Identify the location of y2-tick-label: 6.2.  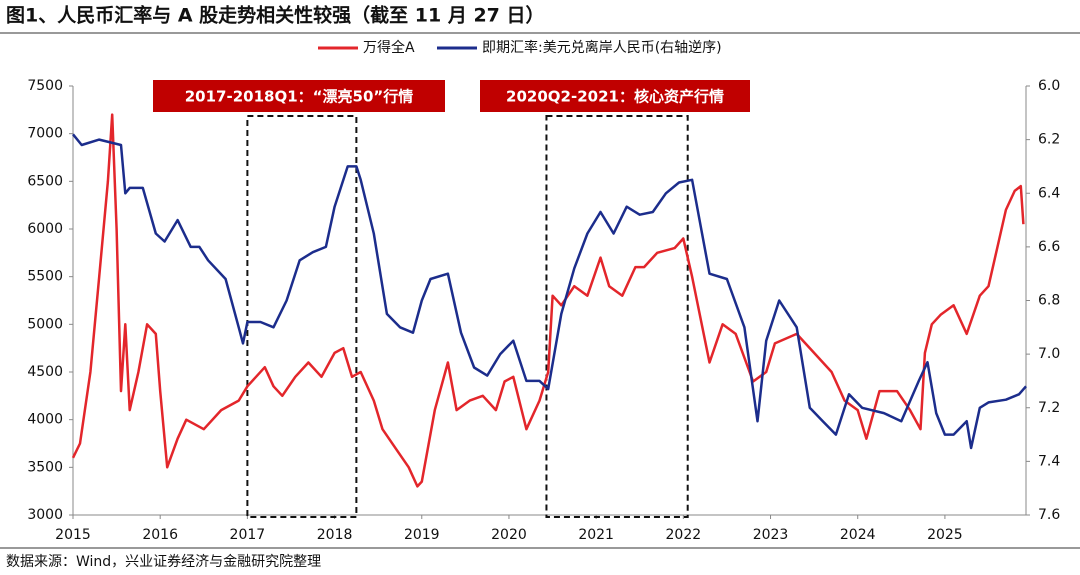
(1049, 140).